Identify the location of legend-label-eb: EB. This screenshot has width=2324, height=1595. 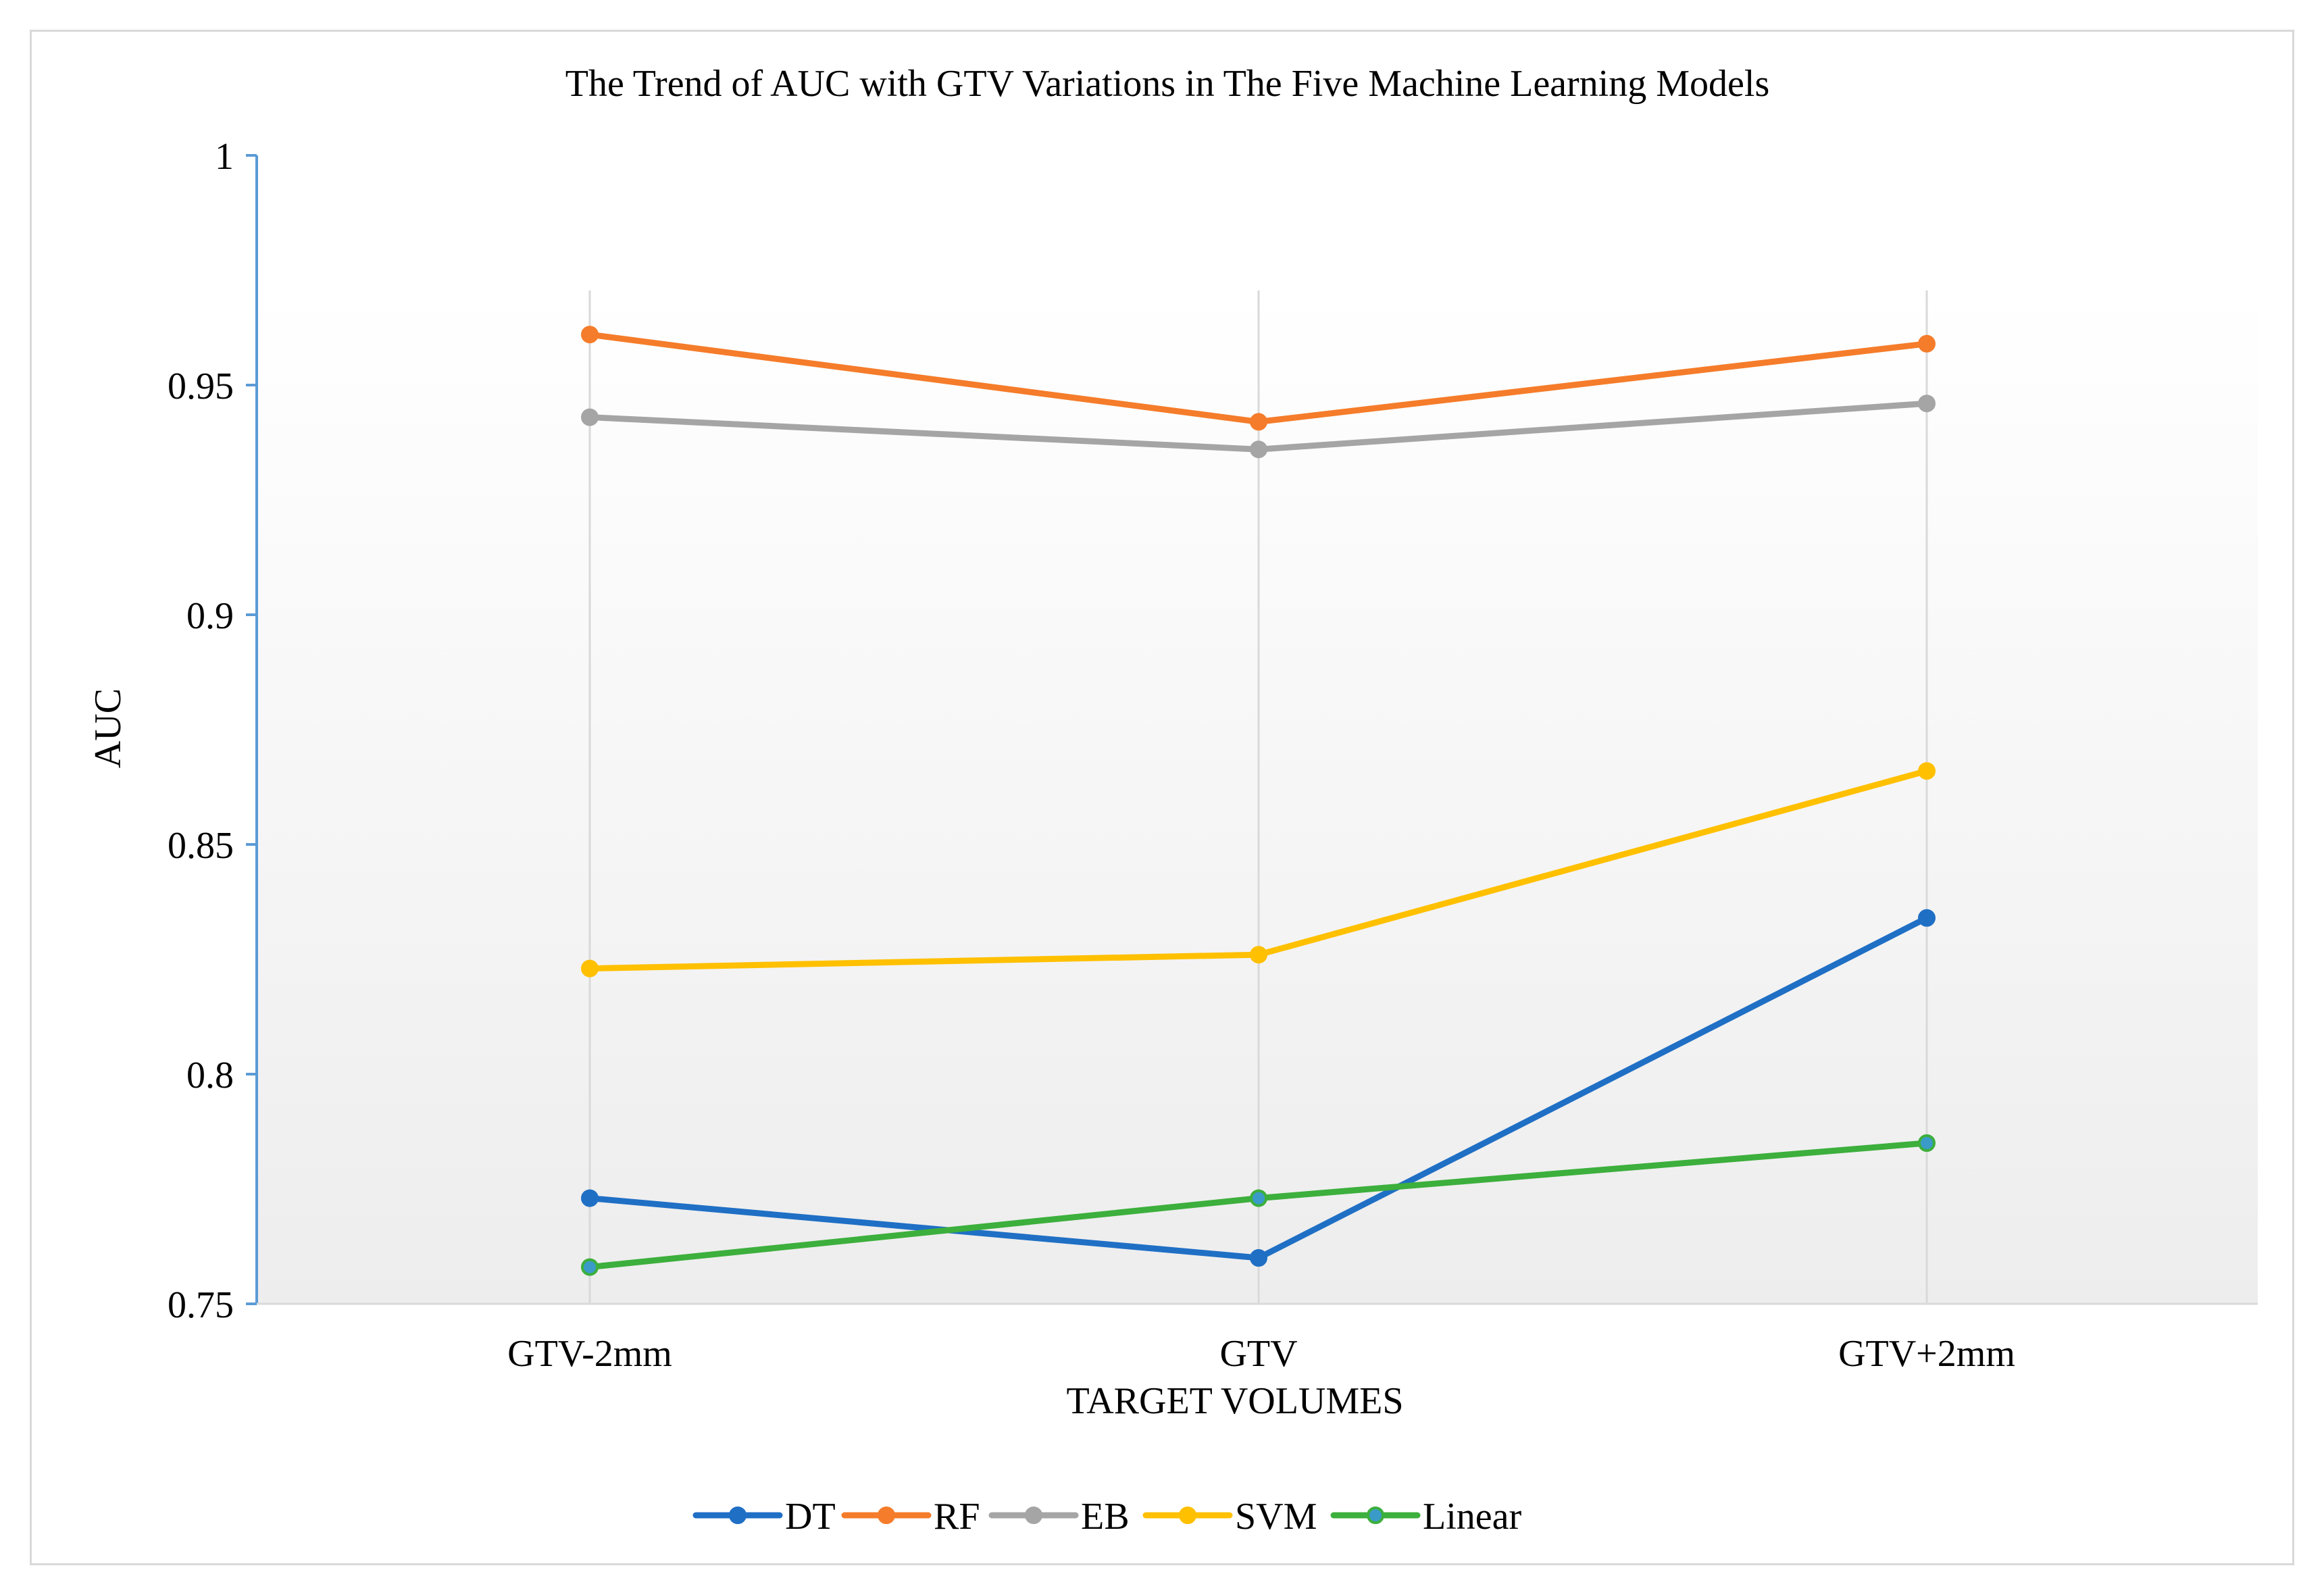
(1105, 1517).